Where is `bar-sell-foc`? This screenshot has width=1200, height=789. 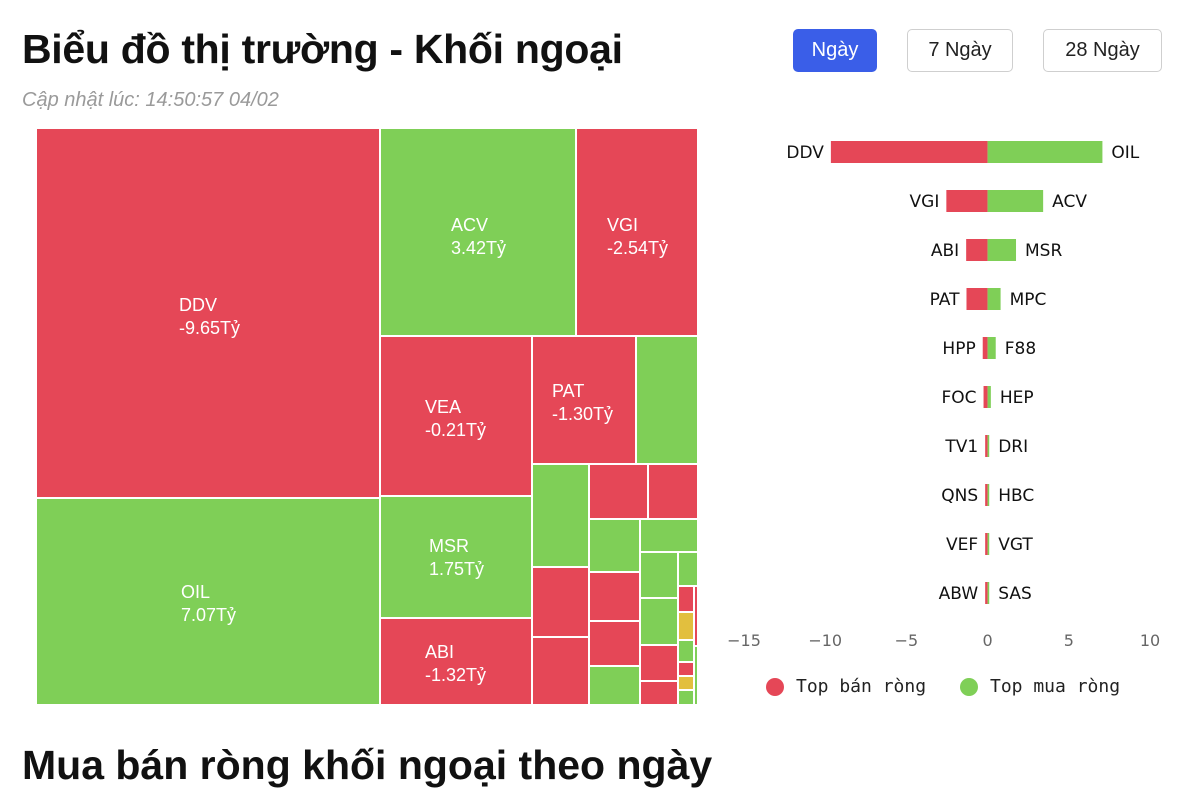 bar-sell-foc is located at coordinates (985, 397).